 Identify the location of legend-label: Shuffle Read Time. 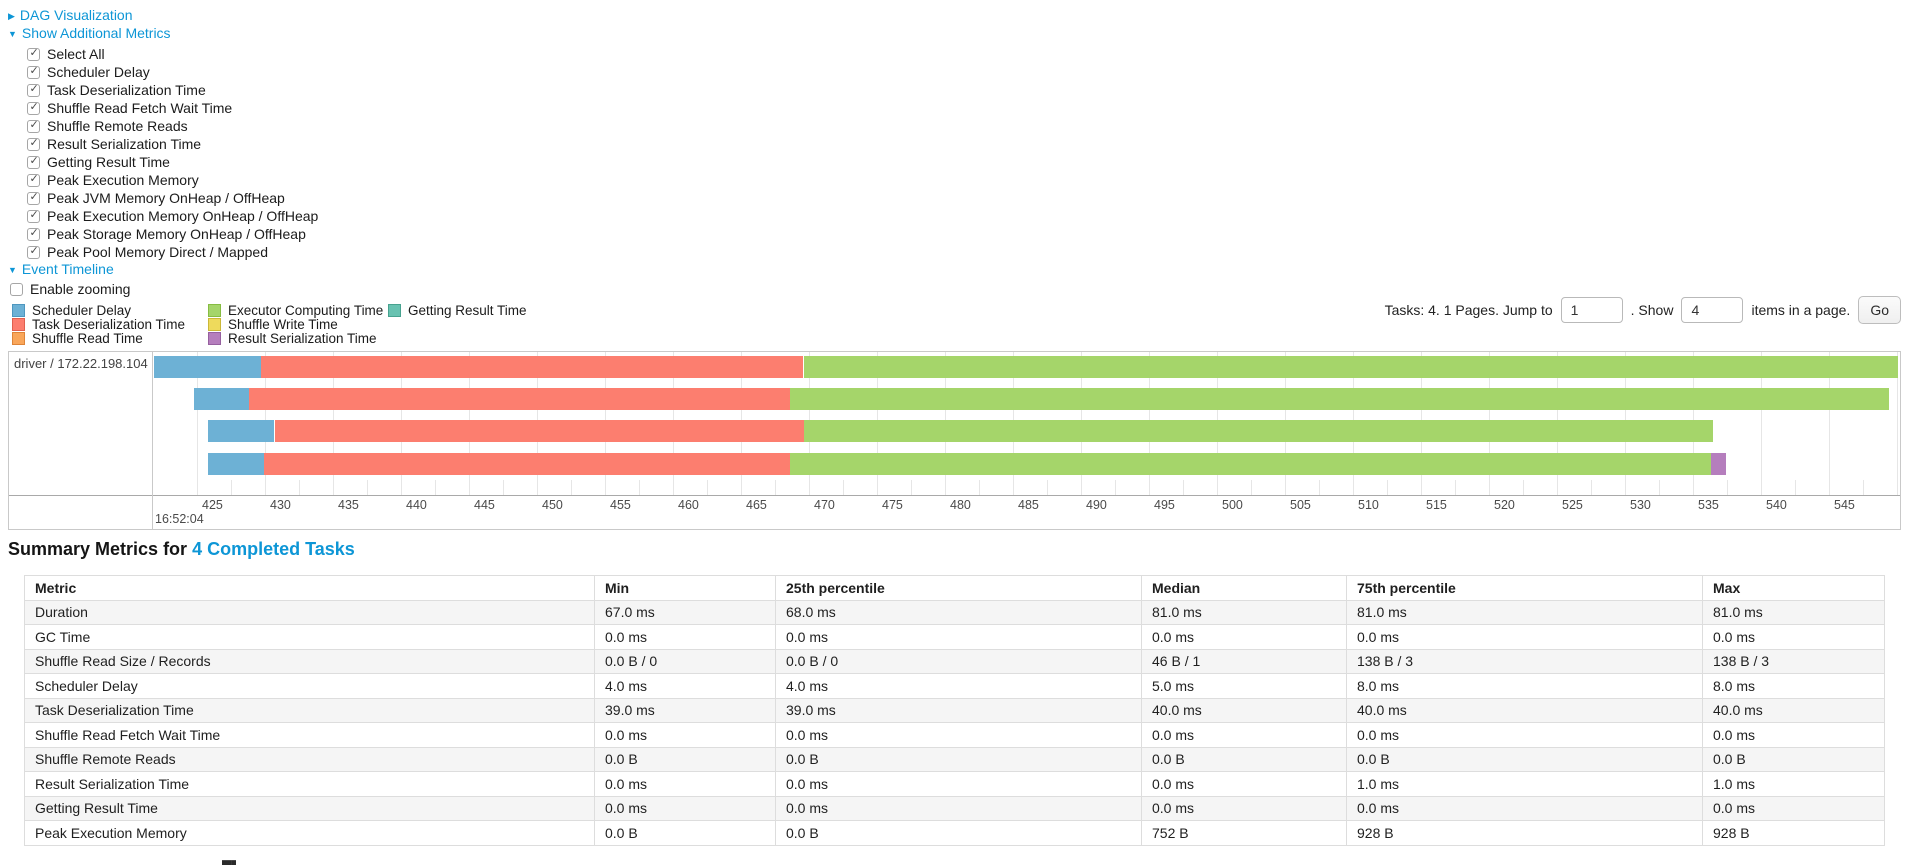
(87, 338).